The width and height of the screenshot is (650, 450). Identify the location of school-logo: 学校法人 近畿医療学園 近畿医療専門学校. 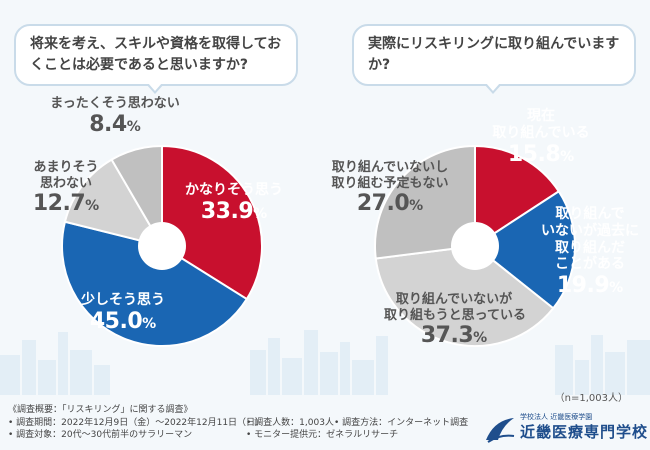
(565, 429).